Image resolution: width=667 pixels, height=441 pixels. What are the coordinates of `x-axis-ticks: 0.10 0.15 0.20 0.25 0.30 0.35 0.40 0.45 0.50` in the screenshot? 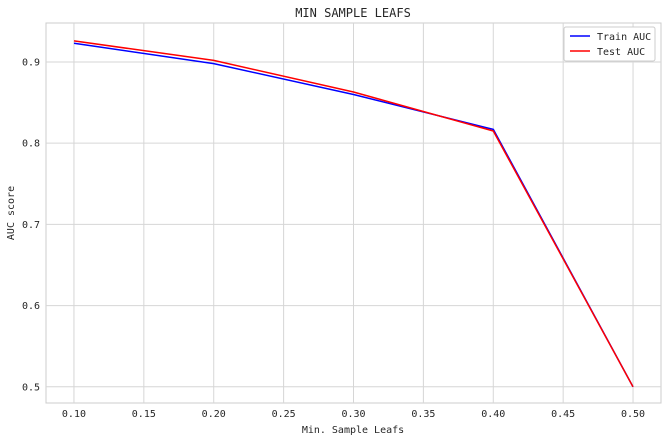 It's located at (353, 414).